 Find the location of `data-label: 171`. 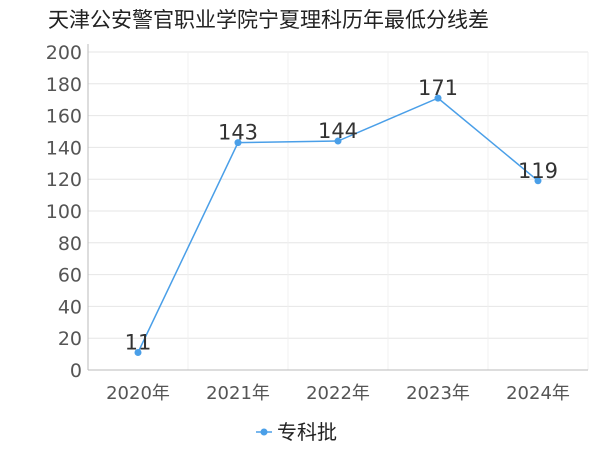

data-label: 171 is located at coordinates (438, 88).